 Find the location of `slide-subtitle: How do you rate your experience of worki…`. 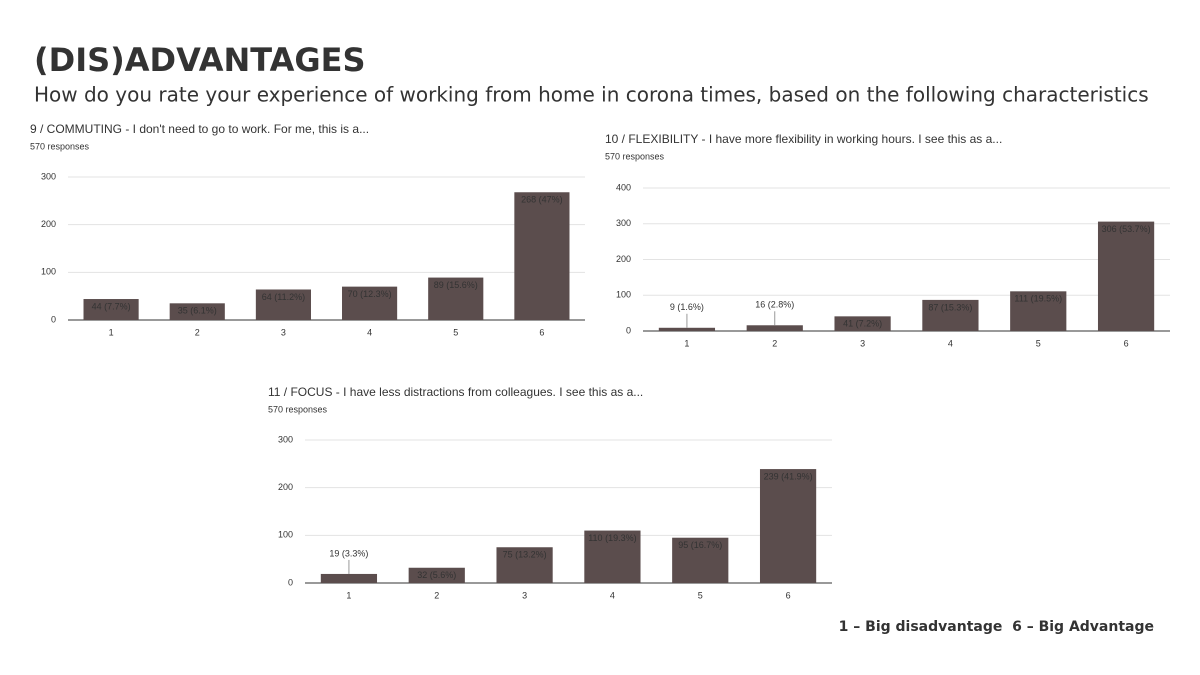

slide-subtitle: How do you rate your experience of worki… is located at coordinates (591, 95).